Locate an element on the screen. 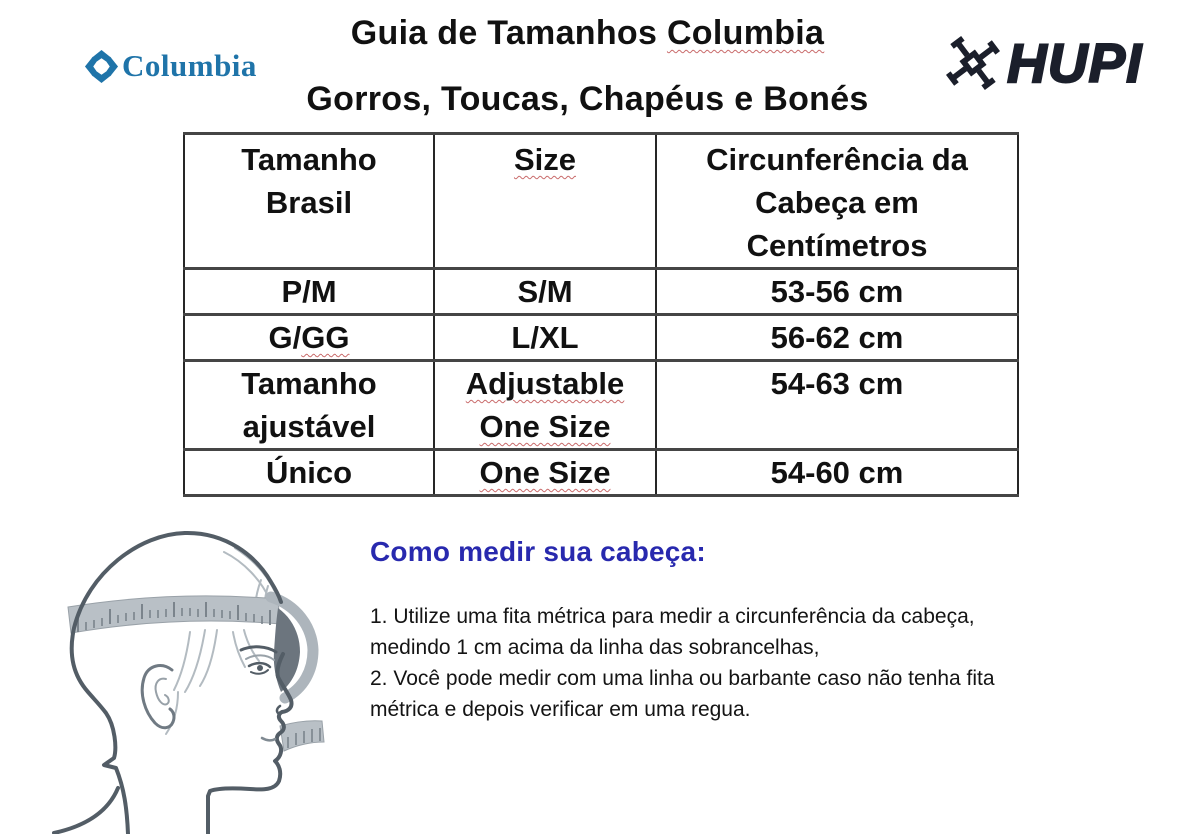  title-text: Guia de Tamanhos is located at coordinates (504, 33).